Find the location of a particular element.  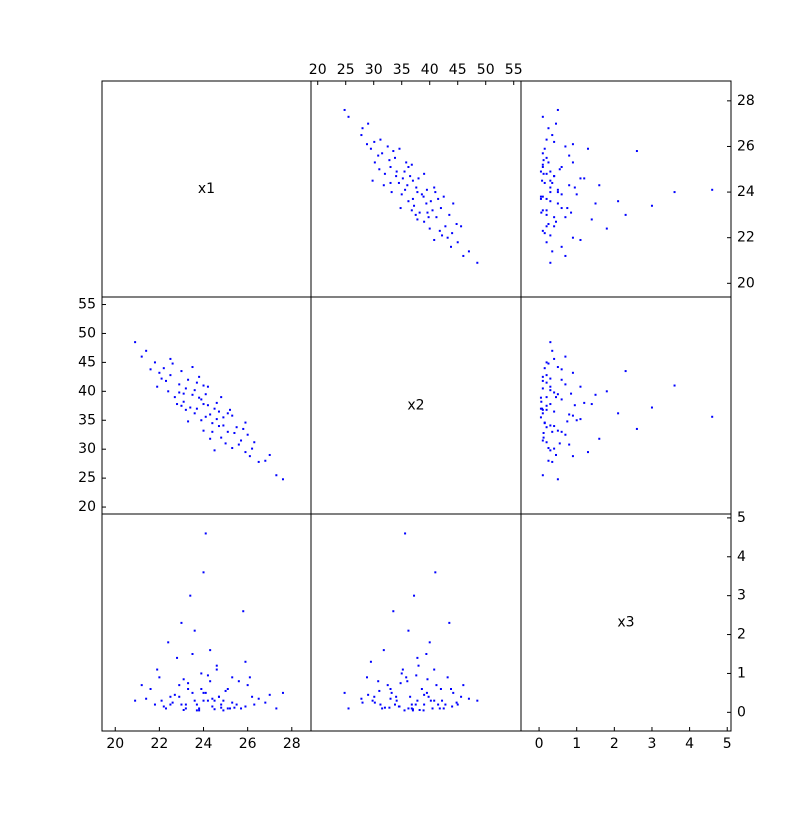

x-tick-label: 2 is located at coordinates (614, 744).